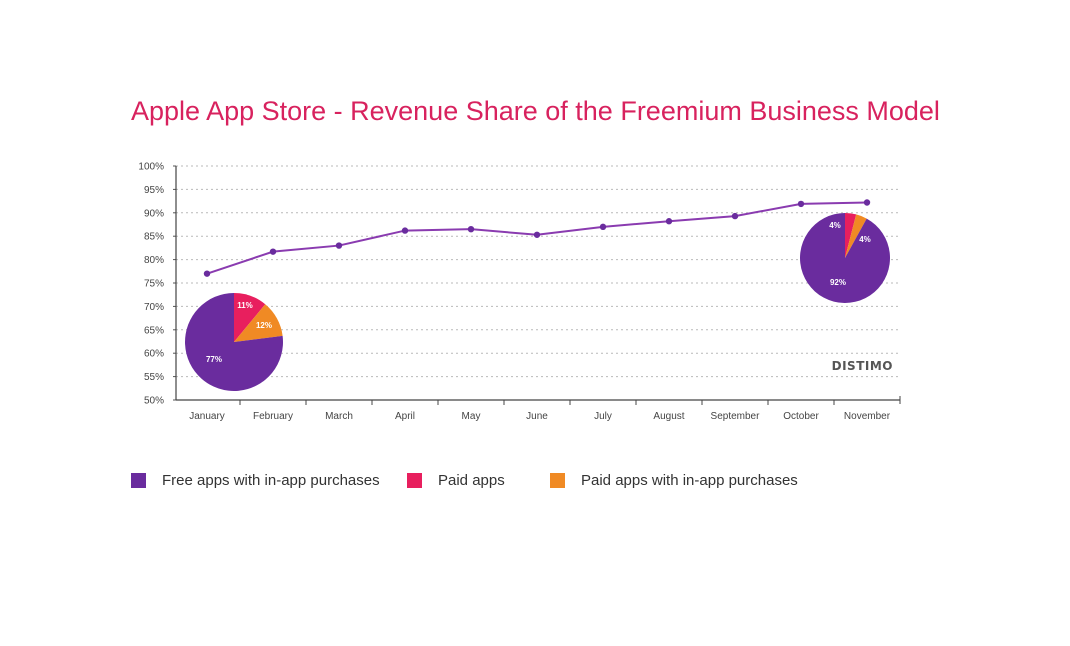 Image resolution: width=1070 pixels, height=646 pixels. Describe the element at coordinates (245, 305) in the screenshot. I see `pie-label: 11%` at that location.